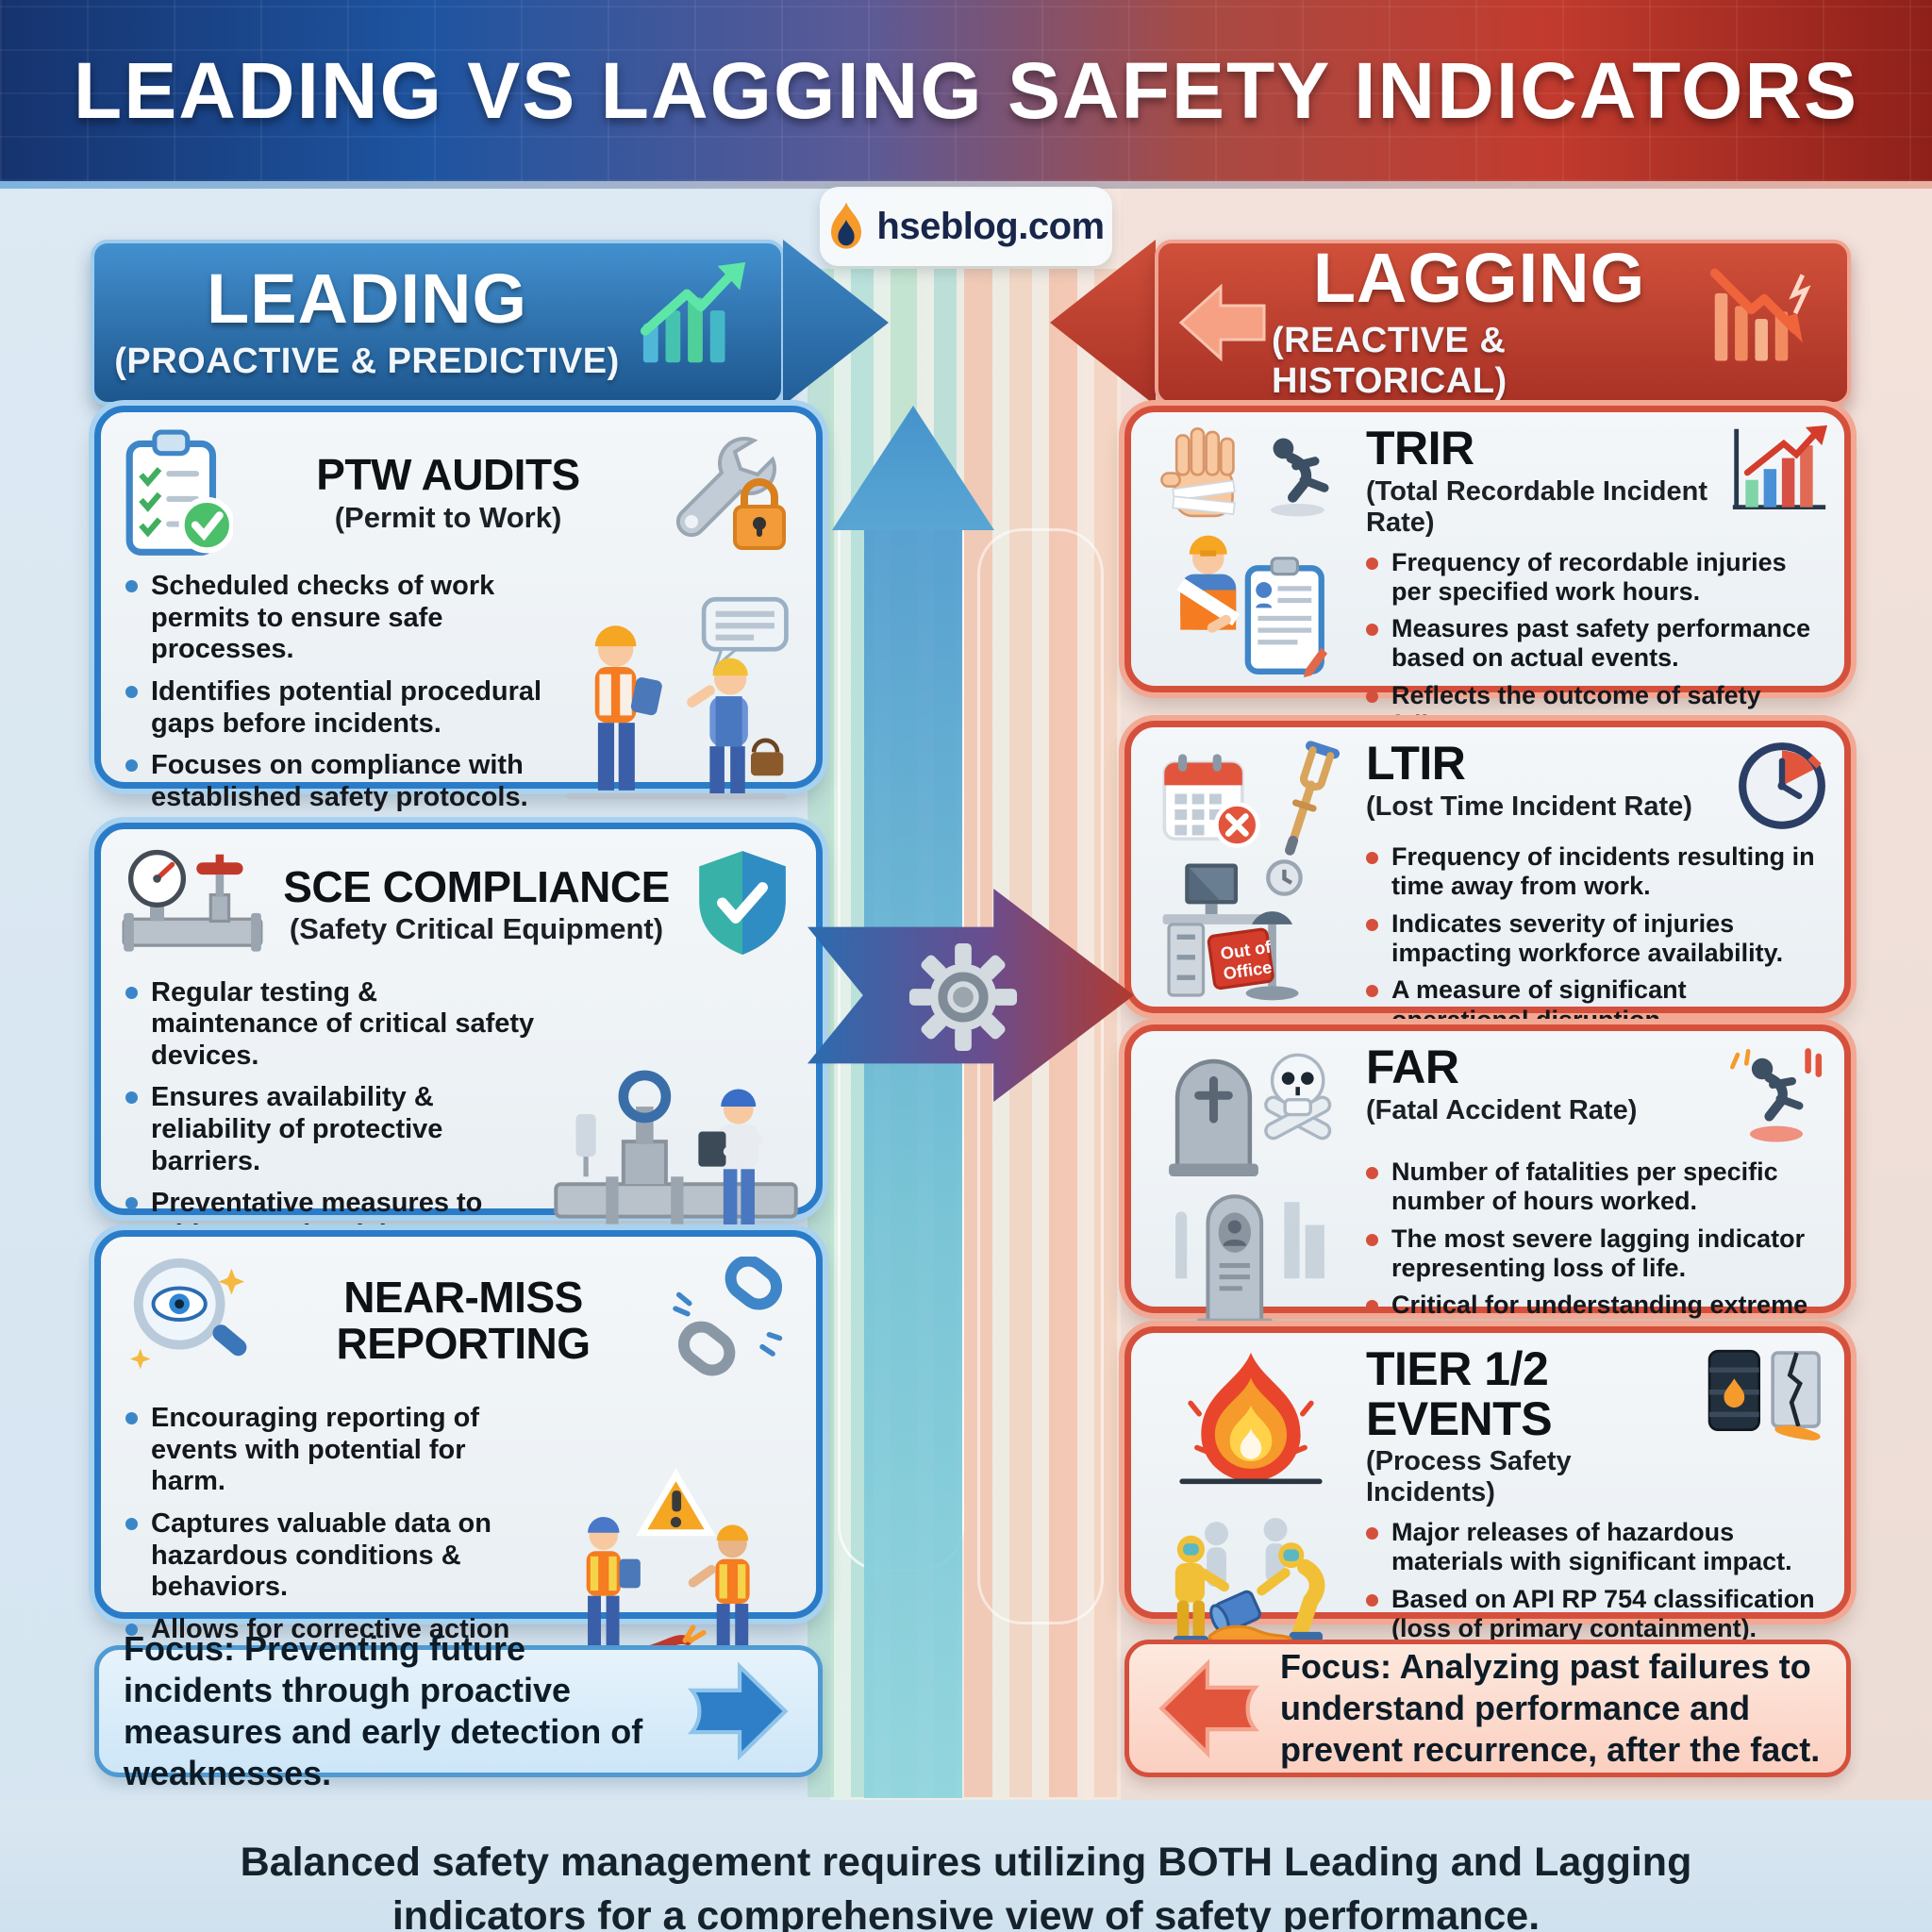  Describe the element at coordinates (676, 703) in the screenshot. I see `workers-discussion-icon` at that location.